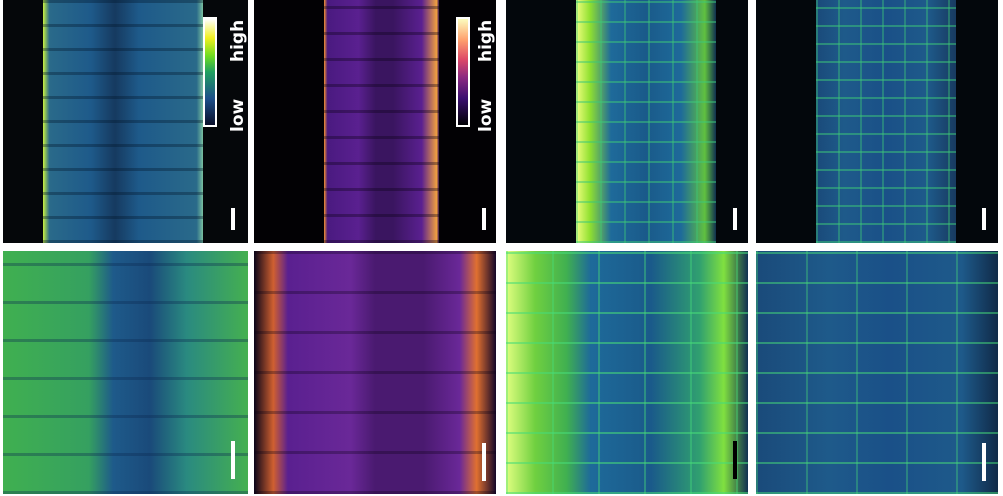 This screenshot has width=1003, height=496. I want to click on colorbar-inferno, so click(463, 72).